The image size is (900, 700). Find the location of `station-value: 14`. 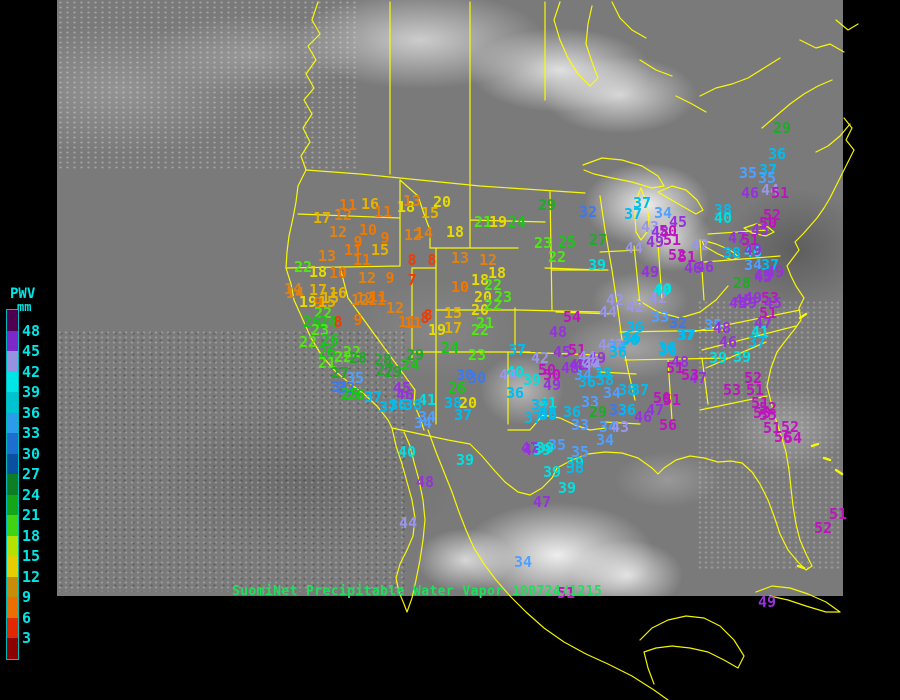

station-value: 14 is located at coordinates (424, 233).